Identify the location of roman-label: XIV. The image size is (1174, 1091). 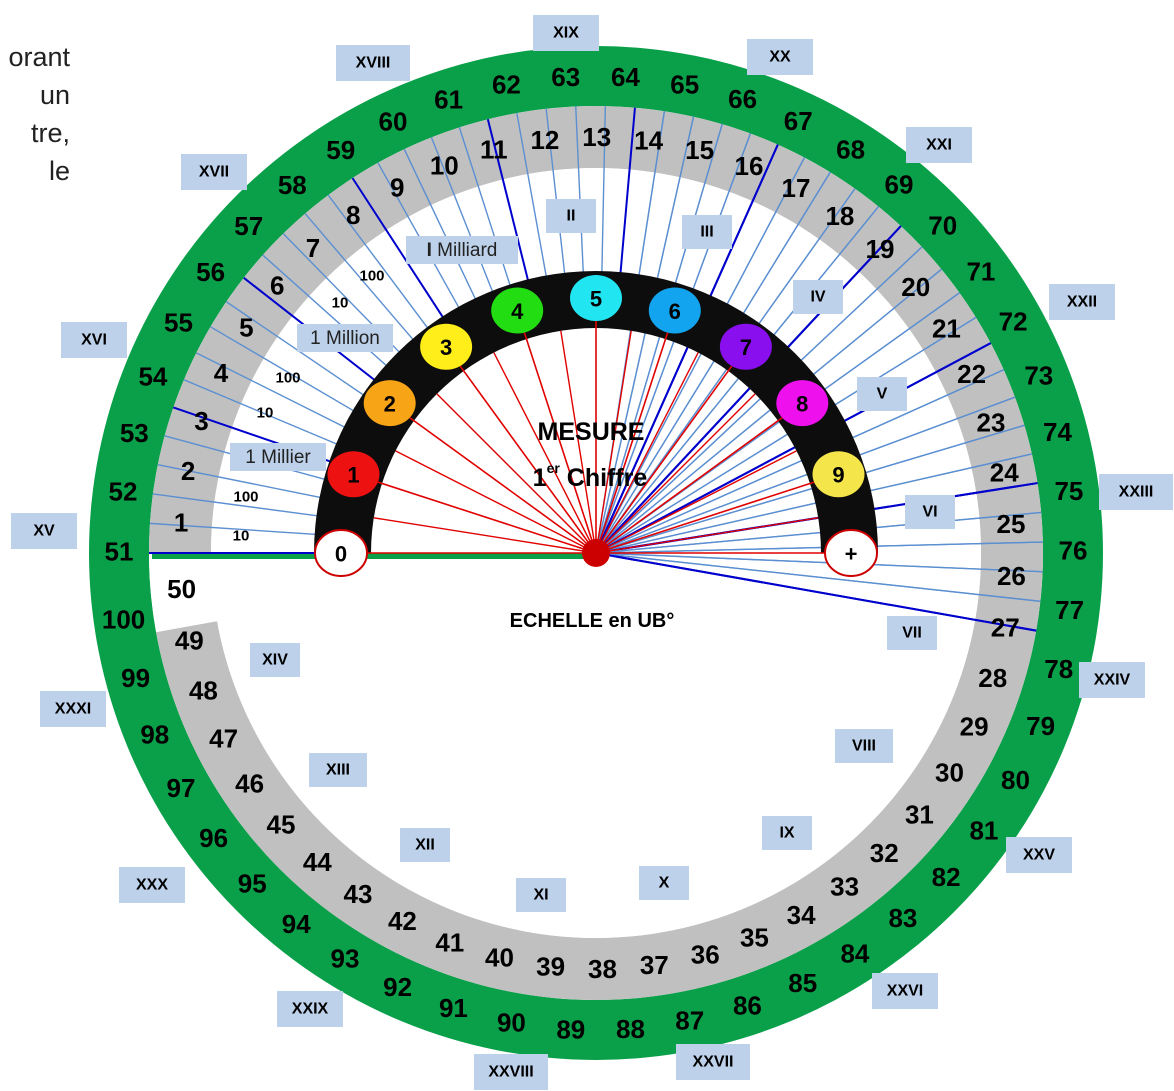
(275, 660).